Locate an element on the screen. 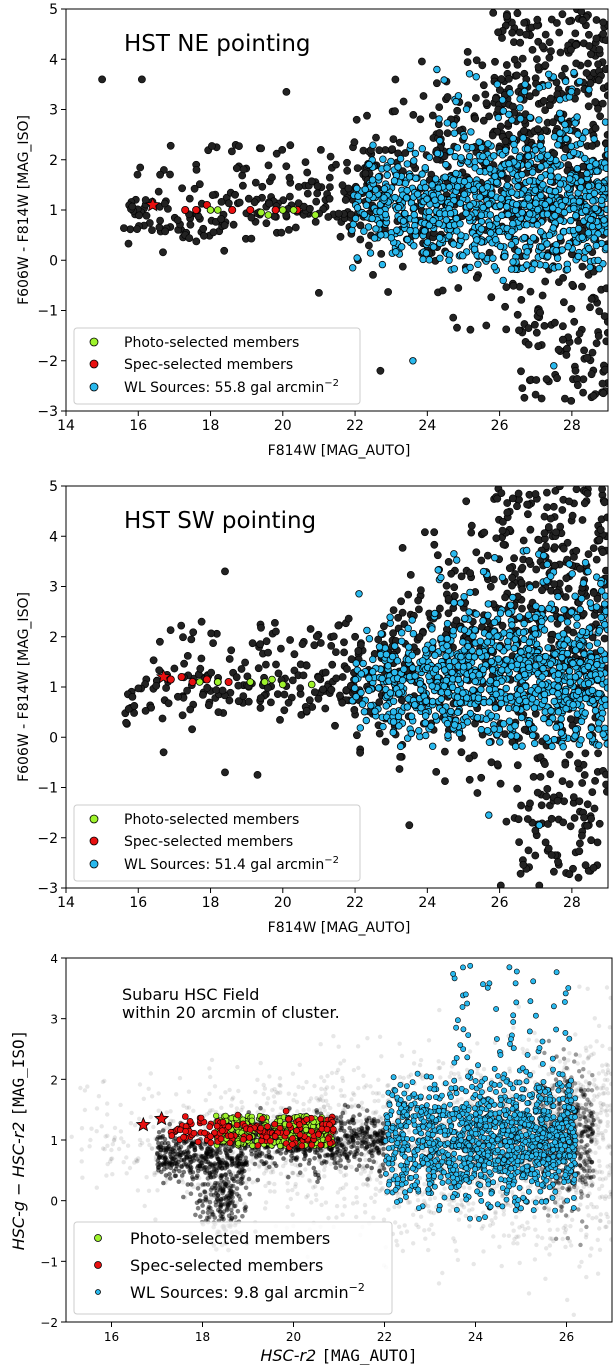 The height and width of the screenshot is (1365, 615). y-axis-label: F606W - F814W [MAG_ISO] is located at coordinates (24, 210).